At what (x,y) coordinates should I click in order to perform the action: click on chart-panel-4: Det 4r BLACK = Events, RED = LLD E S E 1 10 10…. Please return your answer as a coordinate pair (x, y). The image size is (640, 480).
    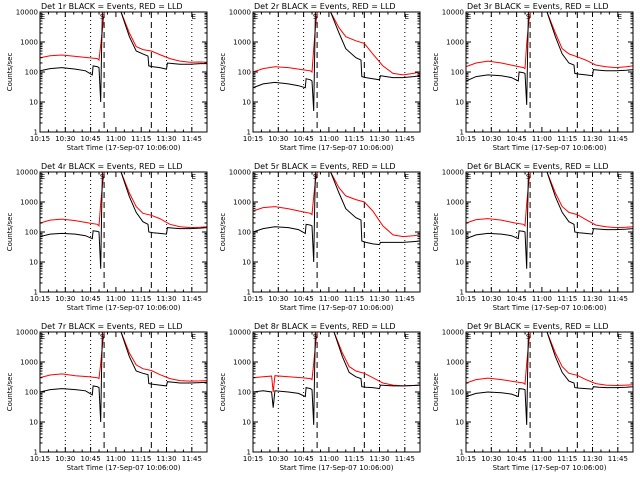
    Looking at the image, I should click on (107, 237).